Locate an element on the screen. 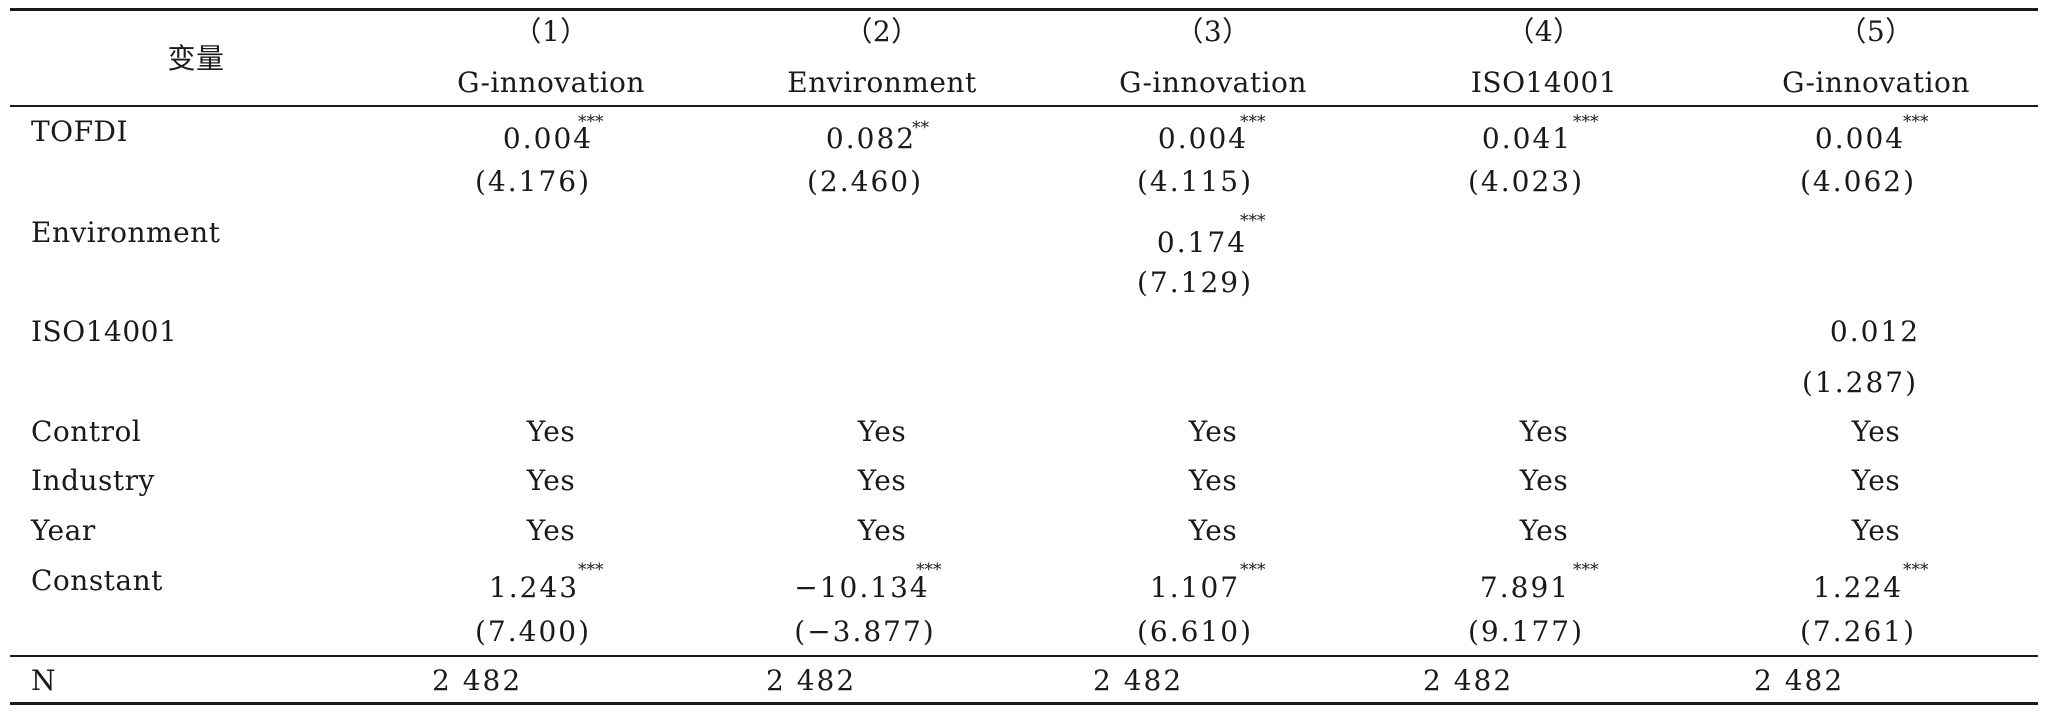 The height and width of the screenshot is (720, 2048). column-number-3: （3） is located at coordinates (1213, 31).